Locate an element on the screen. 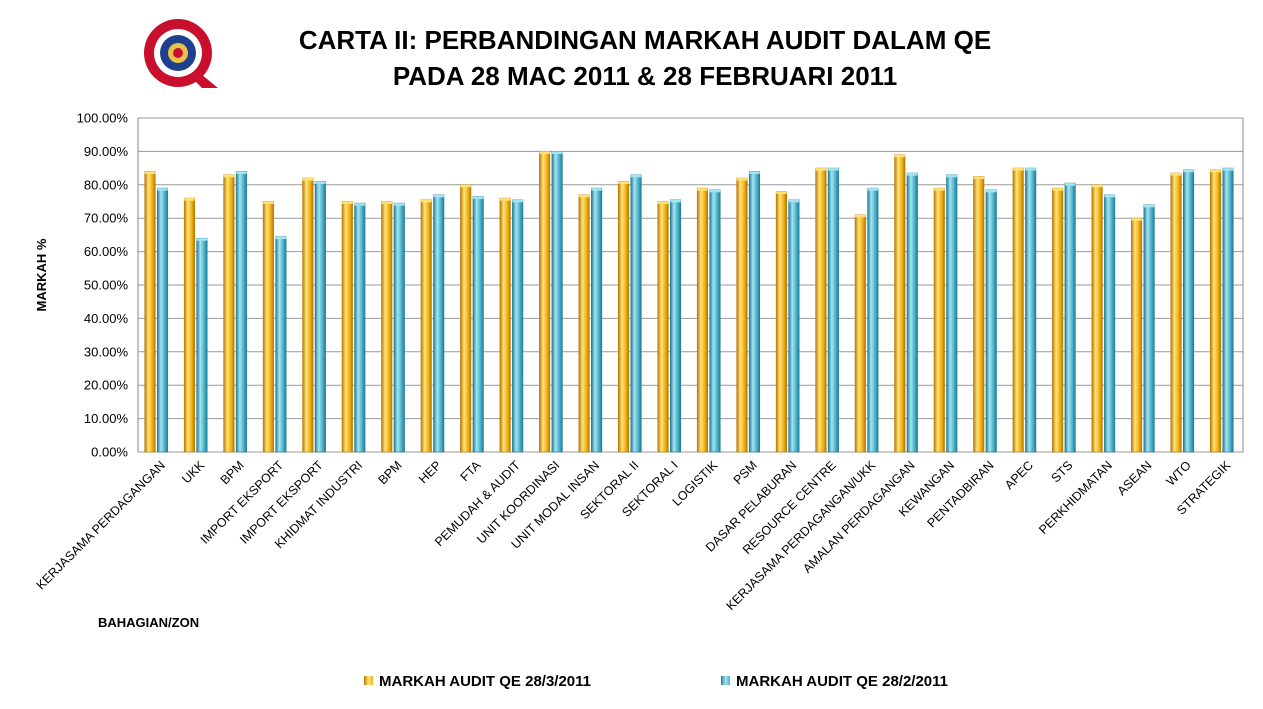  y-tick-label: 90.00% is located at coordinates (106, 151).